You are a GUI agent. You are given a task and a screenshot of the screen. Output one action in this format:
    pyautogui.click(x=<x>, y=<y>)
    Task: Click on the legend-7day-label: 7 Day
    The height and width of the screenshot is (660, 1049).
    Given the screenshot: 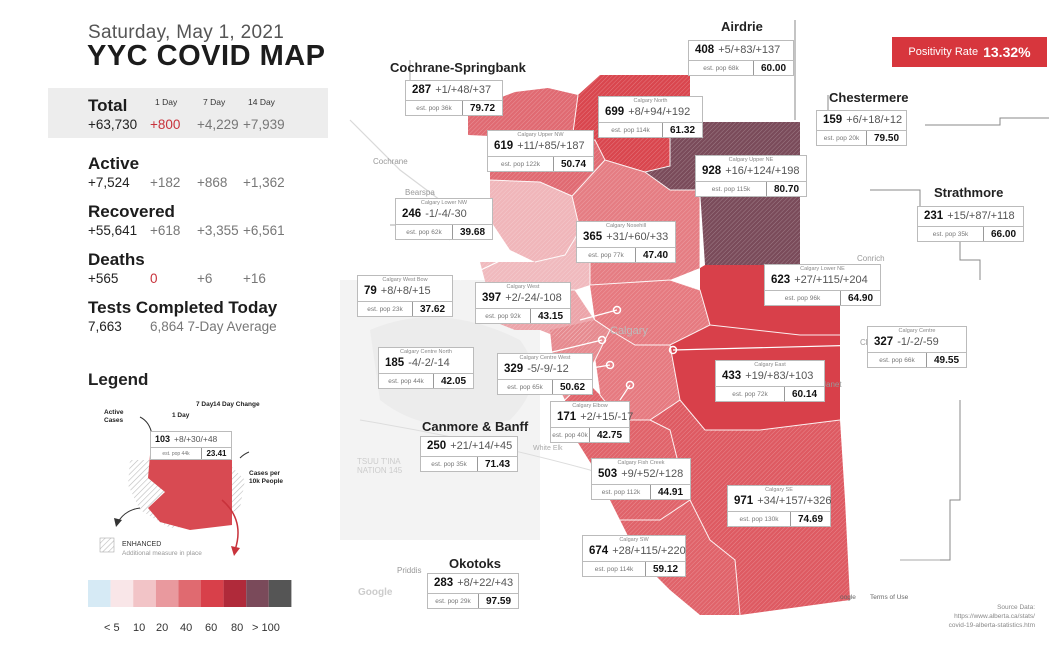 What is the action you would take?
    pyautogui.click(x=205, y=404)
    